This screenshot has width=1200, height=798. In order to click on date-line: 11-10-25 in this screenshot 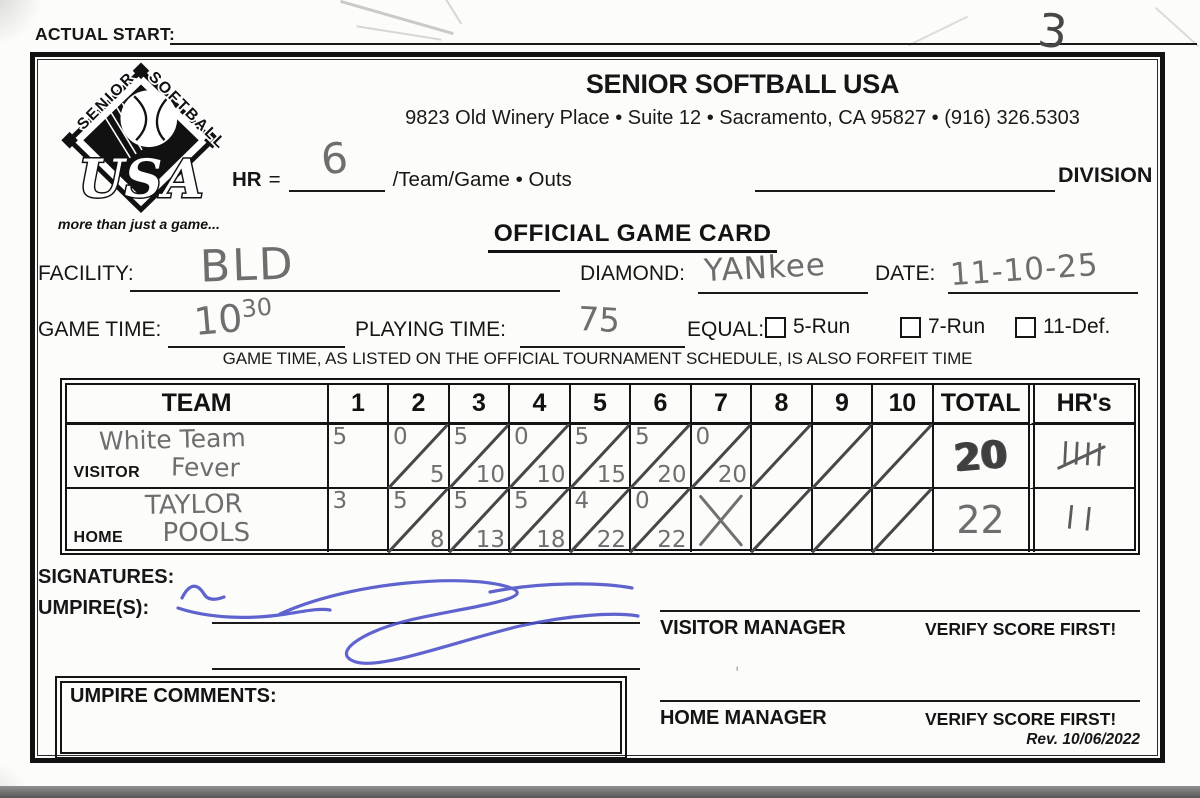, I will do `click(1043, 270)`.